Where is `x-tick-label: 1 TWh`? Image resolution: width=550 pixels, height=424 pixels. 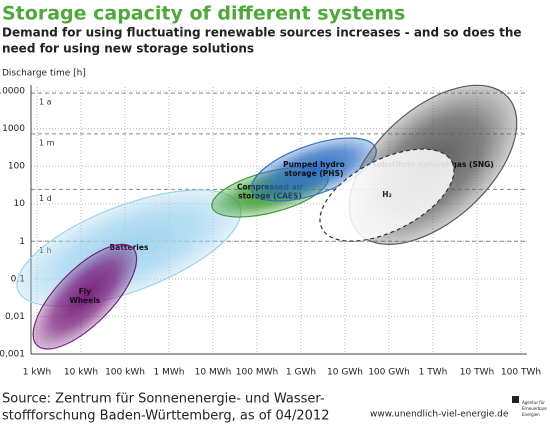
x-tick-label: 1 TWh is located at coordinates (433, 373).